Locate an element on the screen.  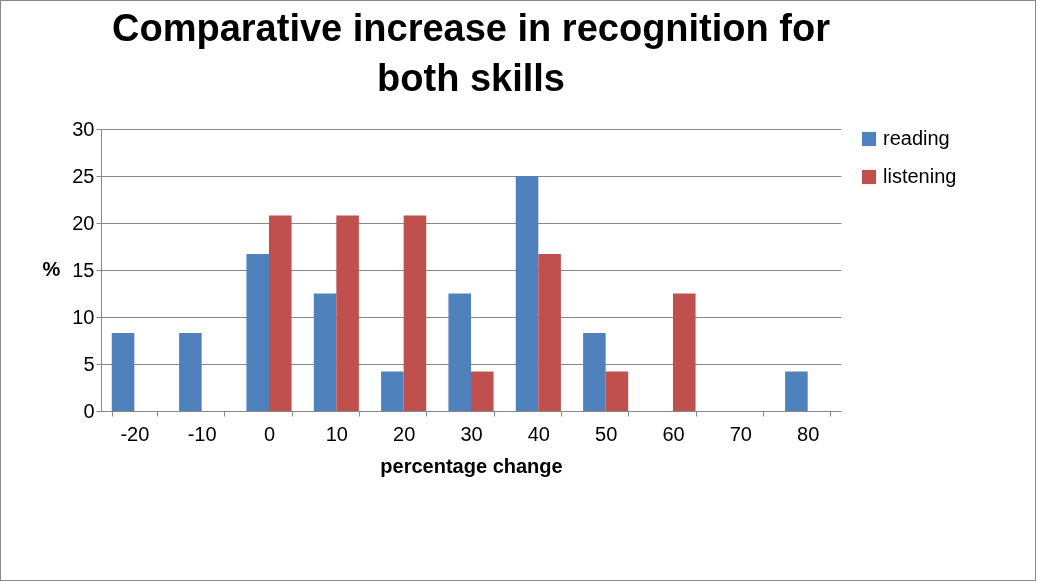
y-tick-label: 30 is located at coordinates (83, 128).